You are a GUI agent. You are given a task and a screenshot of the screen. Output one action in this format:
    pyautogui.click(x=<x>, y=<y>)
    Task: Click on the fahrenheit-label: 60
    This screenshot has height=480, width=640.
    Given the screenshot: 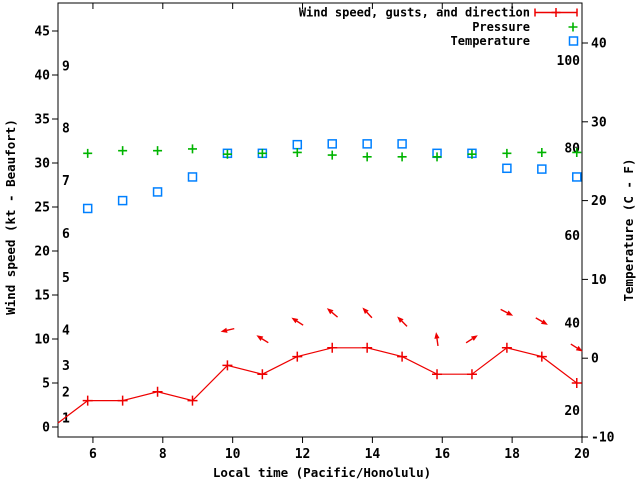 What is the action you would take?
    pyautogui.click(x=572, y=236)
    